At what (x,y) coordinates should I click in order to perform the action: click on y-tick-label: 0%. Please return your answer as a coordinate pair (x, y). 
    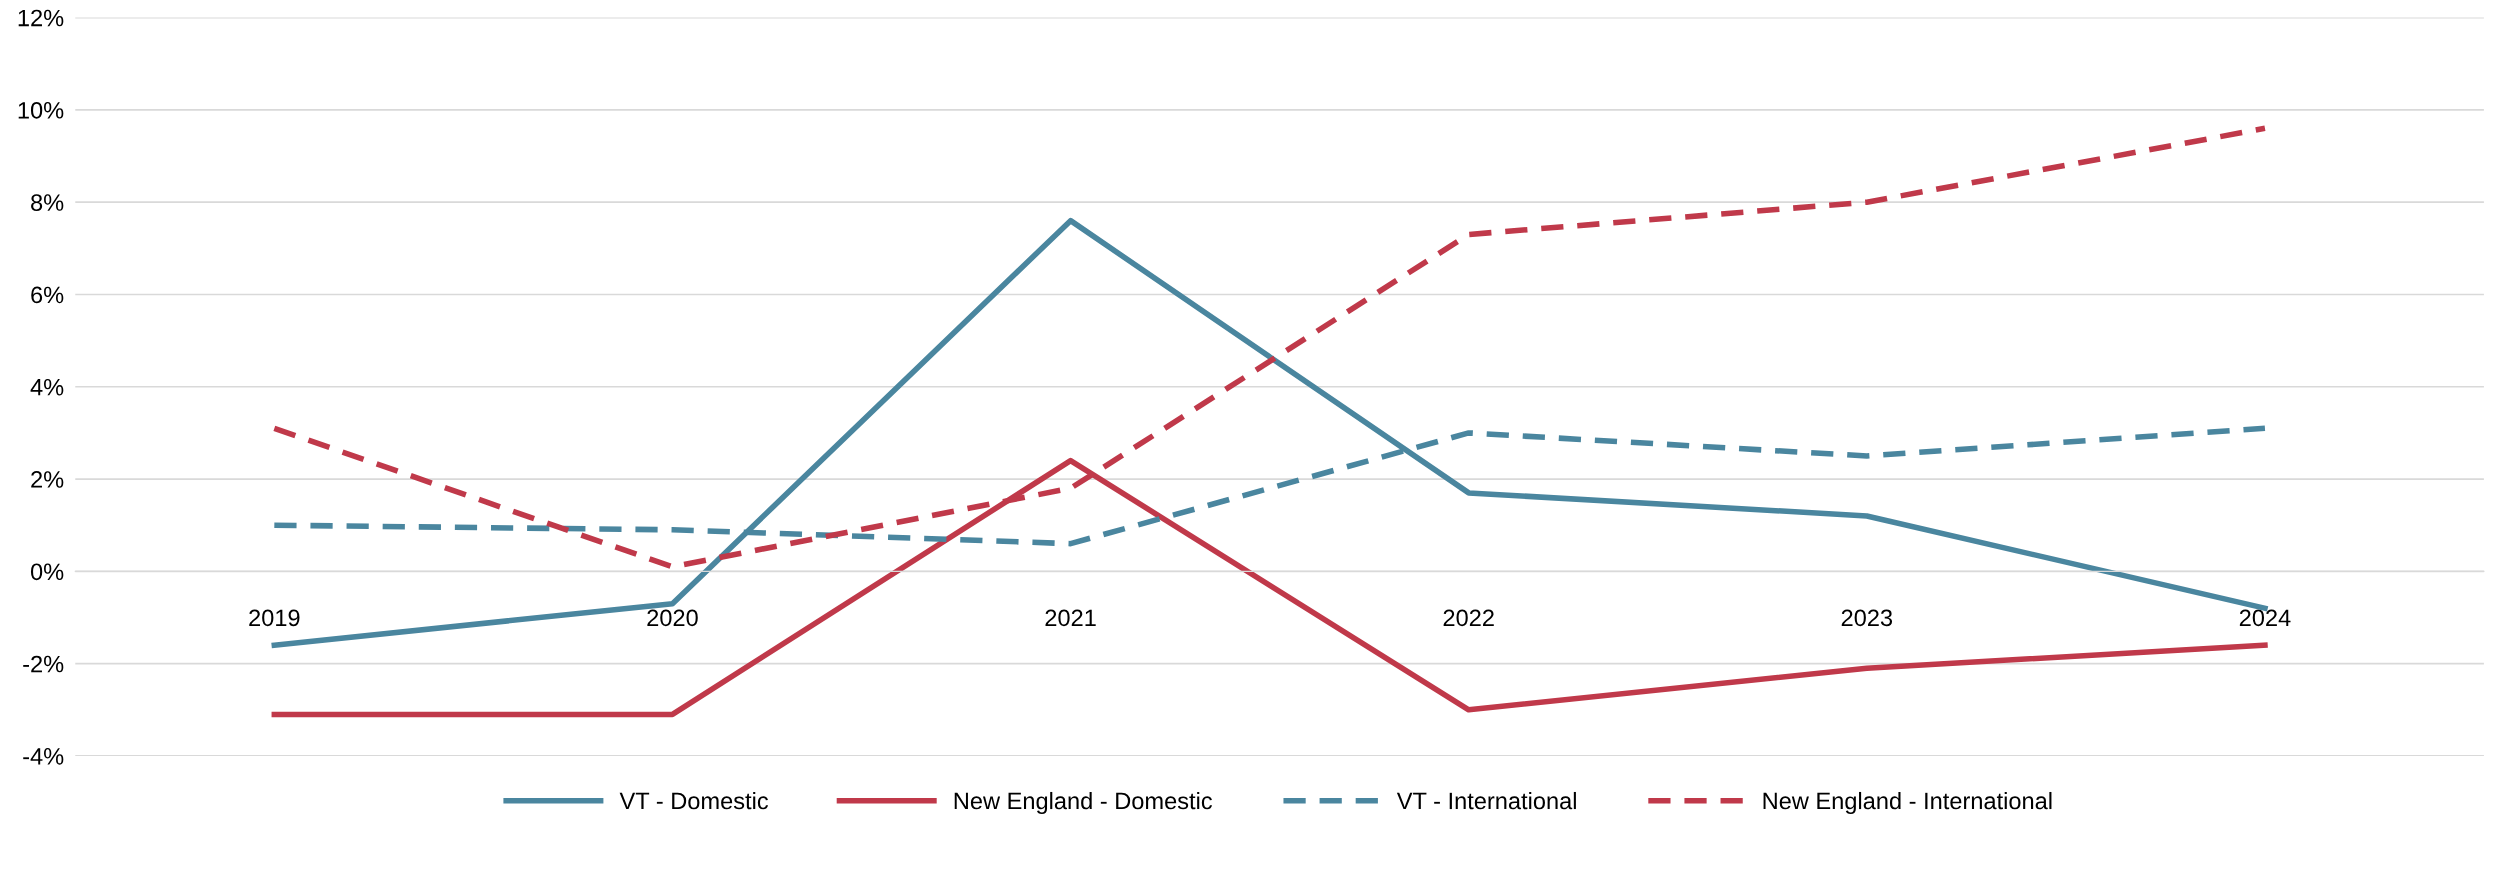
    Looking at the image, I should click on (47, 572).